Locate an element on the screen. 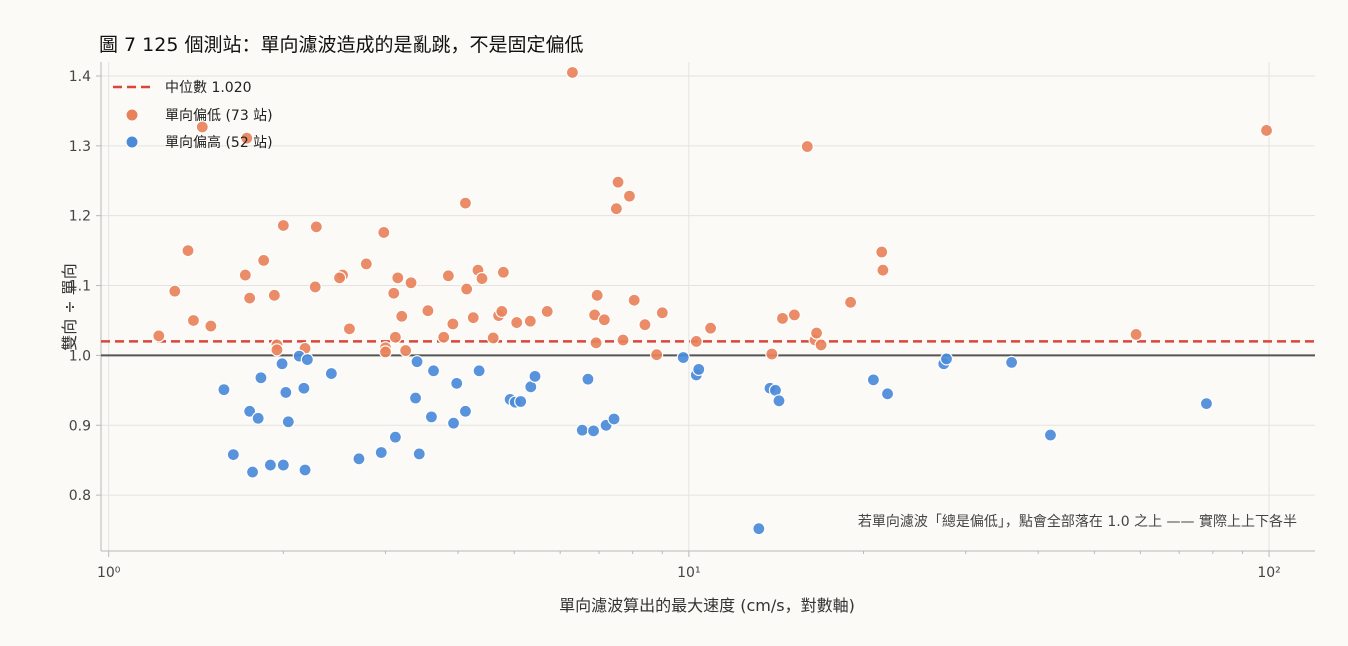  legend-below-swatch is located at coordinates (132, 115).